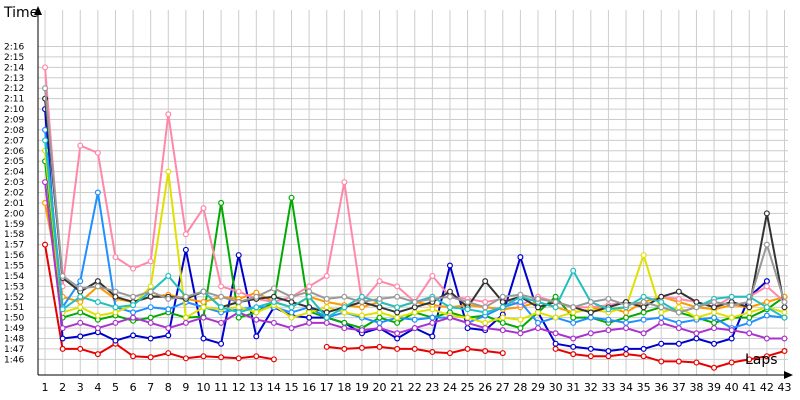  Describe the element at coordinates (20, 13) in the screenshot. I see `y-axis-title: Time` at that location.